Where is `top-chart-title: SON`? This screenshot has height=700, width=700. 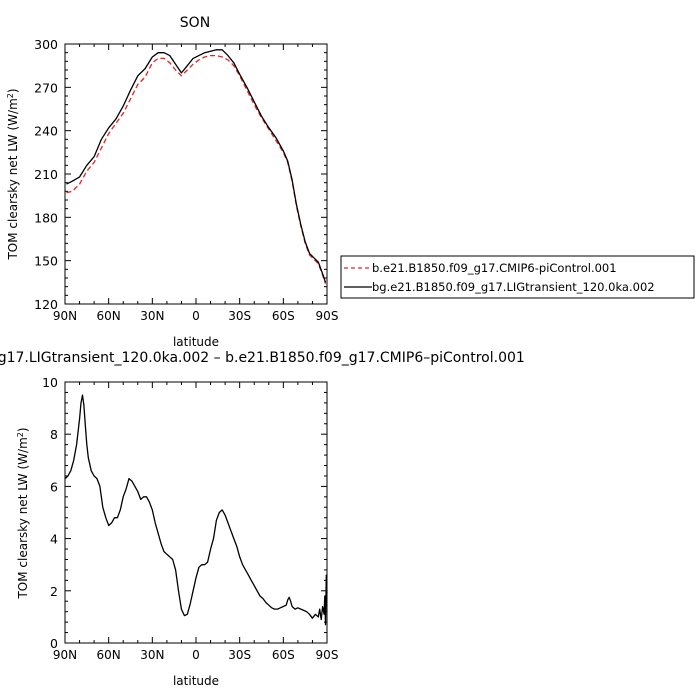
top-chart-title: SON is located at coordinates (195, 23).